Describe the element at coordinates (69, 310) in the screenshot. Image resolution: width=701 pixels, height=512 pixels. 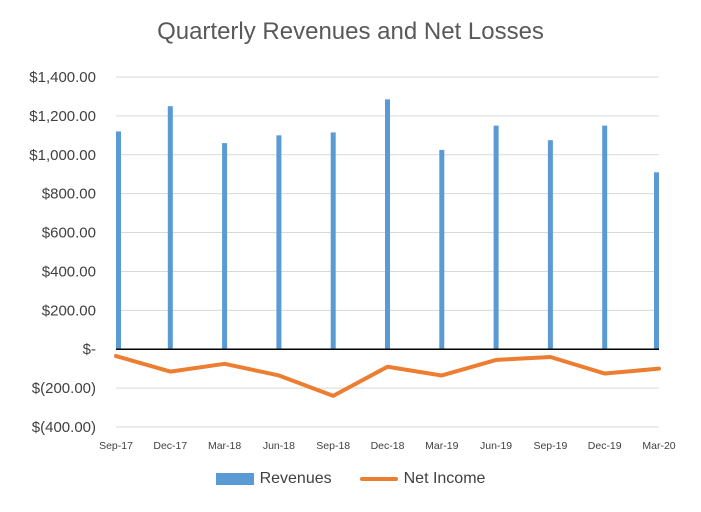
I see `y-tick-label: $200.00` at that location.